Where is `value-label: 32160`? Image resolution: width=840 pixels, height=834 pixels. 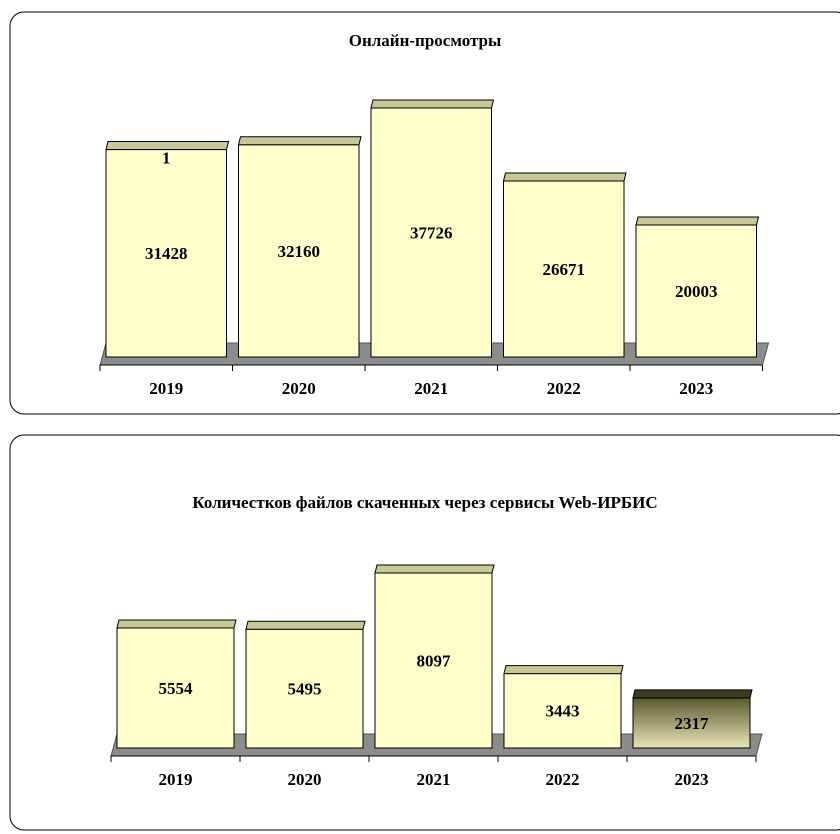 value-label: 32160 is located at coordinates (299, 251).